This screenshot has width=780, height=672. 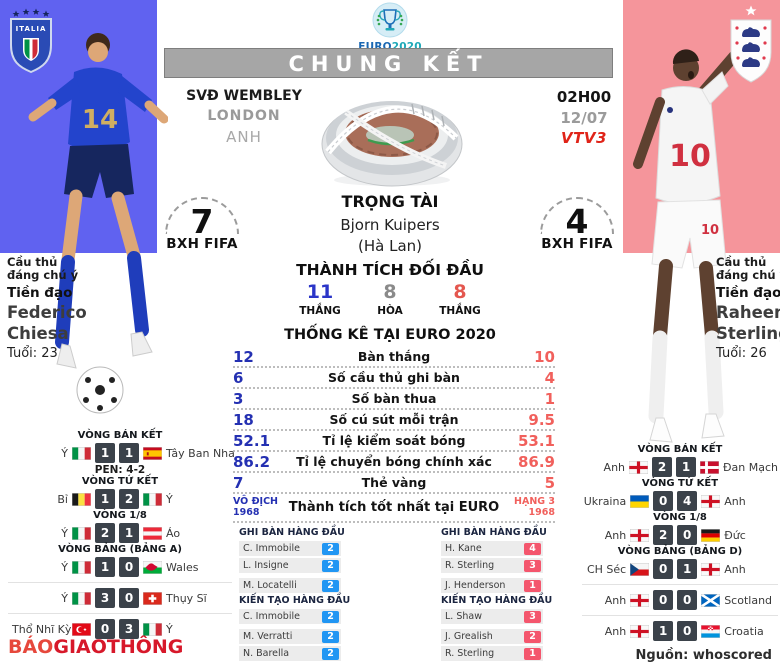 What do you see at coordinates (31, 29) in the screenshot?
I see `italy-badge-label: ITALIA` at bounding box center [31, 29].